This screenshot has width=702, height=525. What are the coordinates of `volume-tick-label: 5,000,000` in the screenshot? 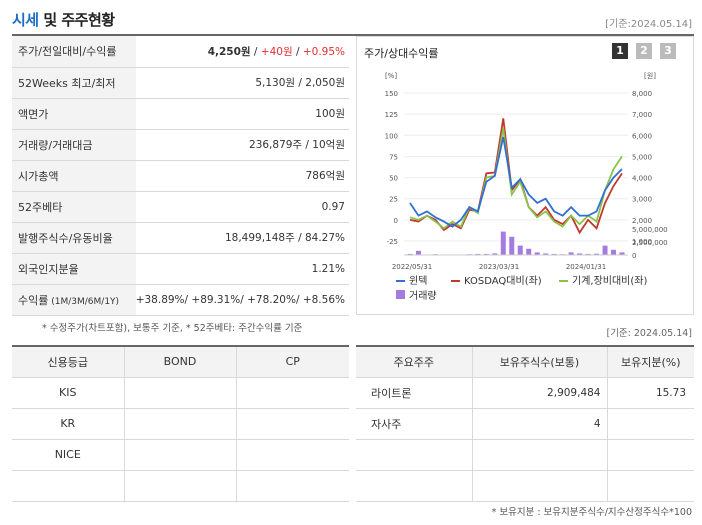 It's located at (650, 230).